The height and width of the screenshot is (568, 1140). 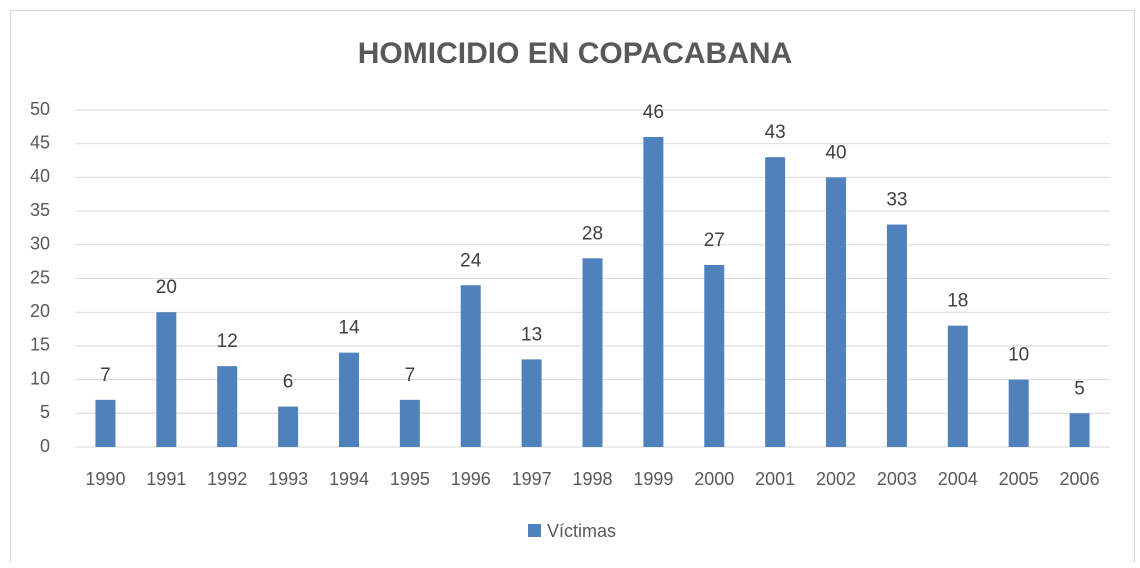 What do you see at coordinates (349, 328) in the screenshot?
I see `data-label: 14` at bounding box center [349, 328].